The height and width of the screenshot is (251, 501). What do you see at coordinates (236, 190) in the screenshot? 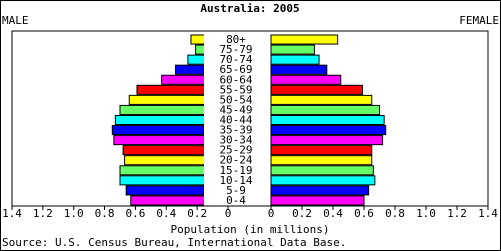
I see `age-label: 5-9` at bounding box center [236, 190].